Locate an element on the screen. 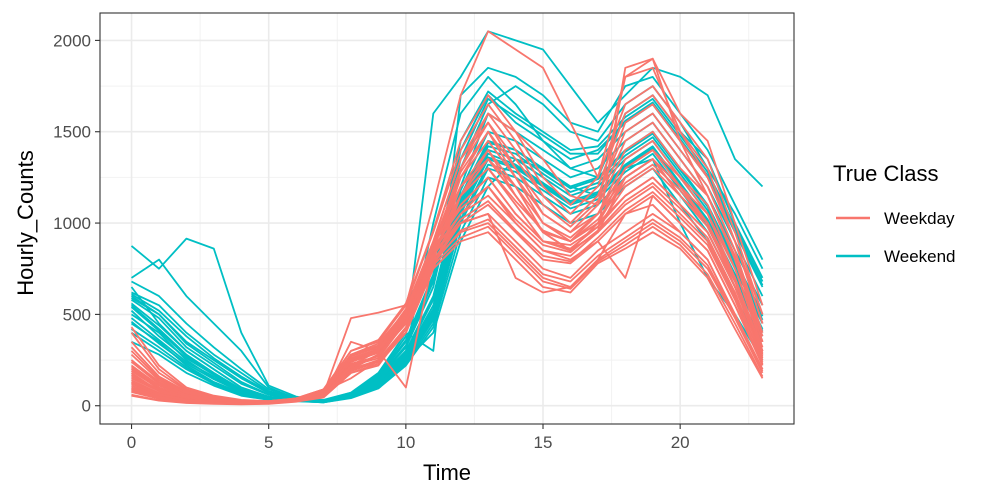 The width and height of the screenshot is (997, 498). legend-title: True Class is located at coordinates (886, 173).